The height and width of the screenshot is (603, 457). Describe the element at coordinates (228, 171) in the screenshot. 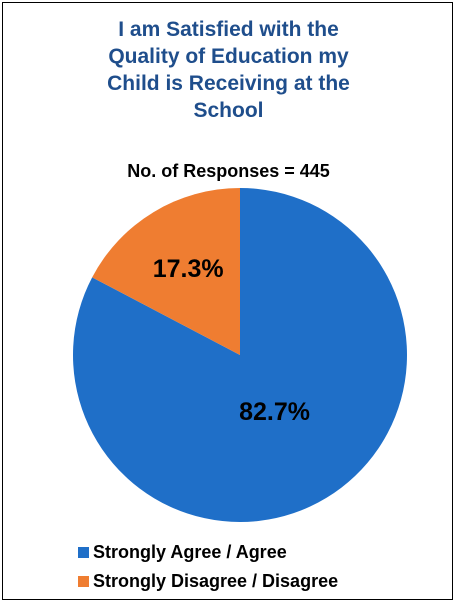

I see `chart-subtitle: No. of Responses = 445` at that location.